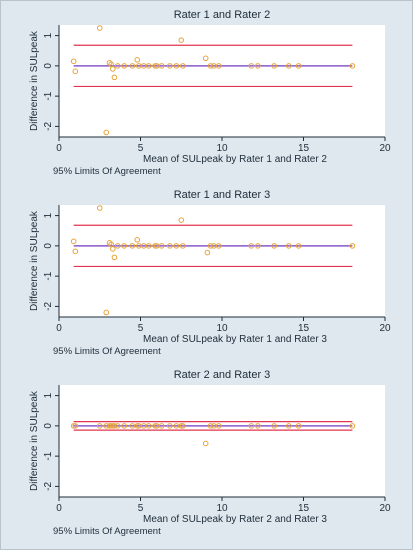 The image size is (413, 550). I want to click on x-tick-label: 5, so click(141, 148).